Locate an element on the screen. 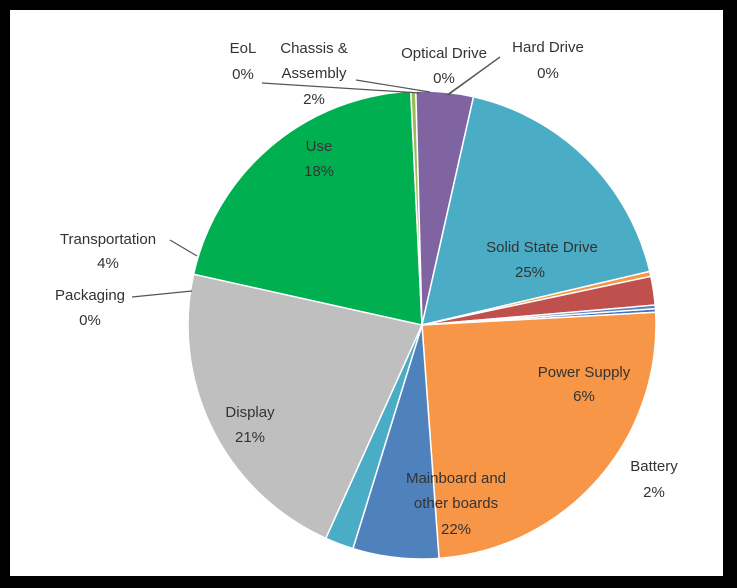  leader-line-chassis-assembly is located at coordinates (393, 86).